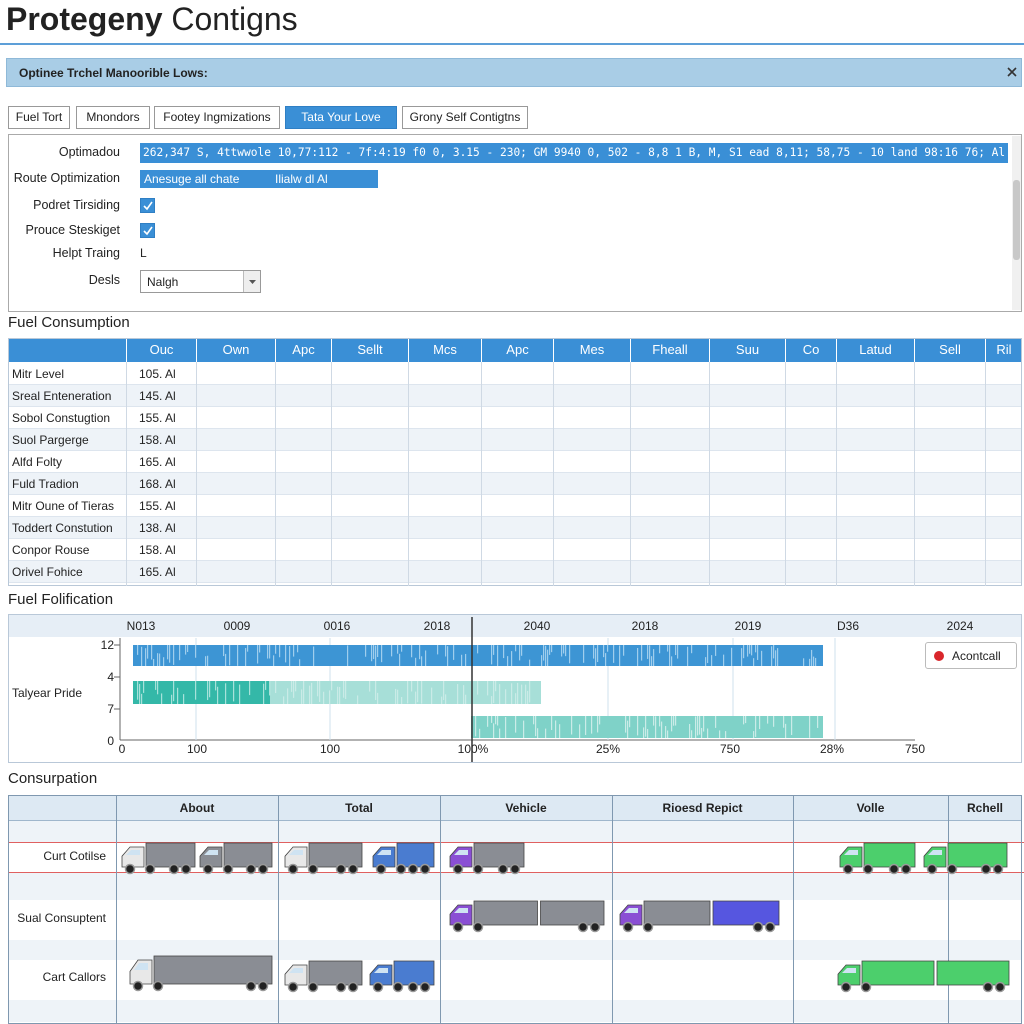 This screenshot has width=1024, height=1024. What do you see at coordinates (157, 484) in the screenshot?
I see `row-value: 168. Al` at bounding box center [157, 484].